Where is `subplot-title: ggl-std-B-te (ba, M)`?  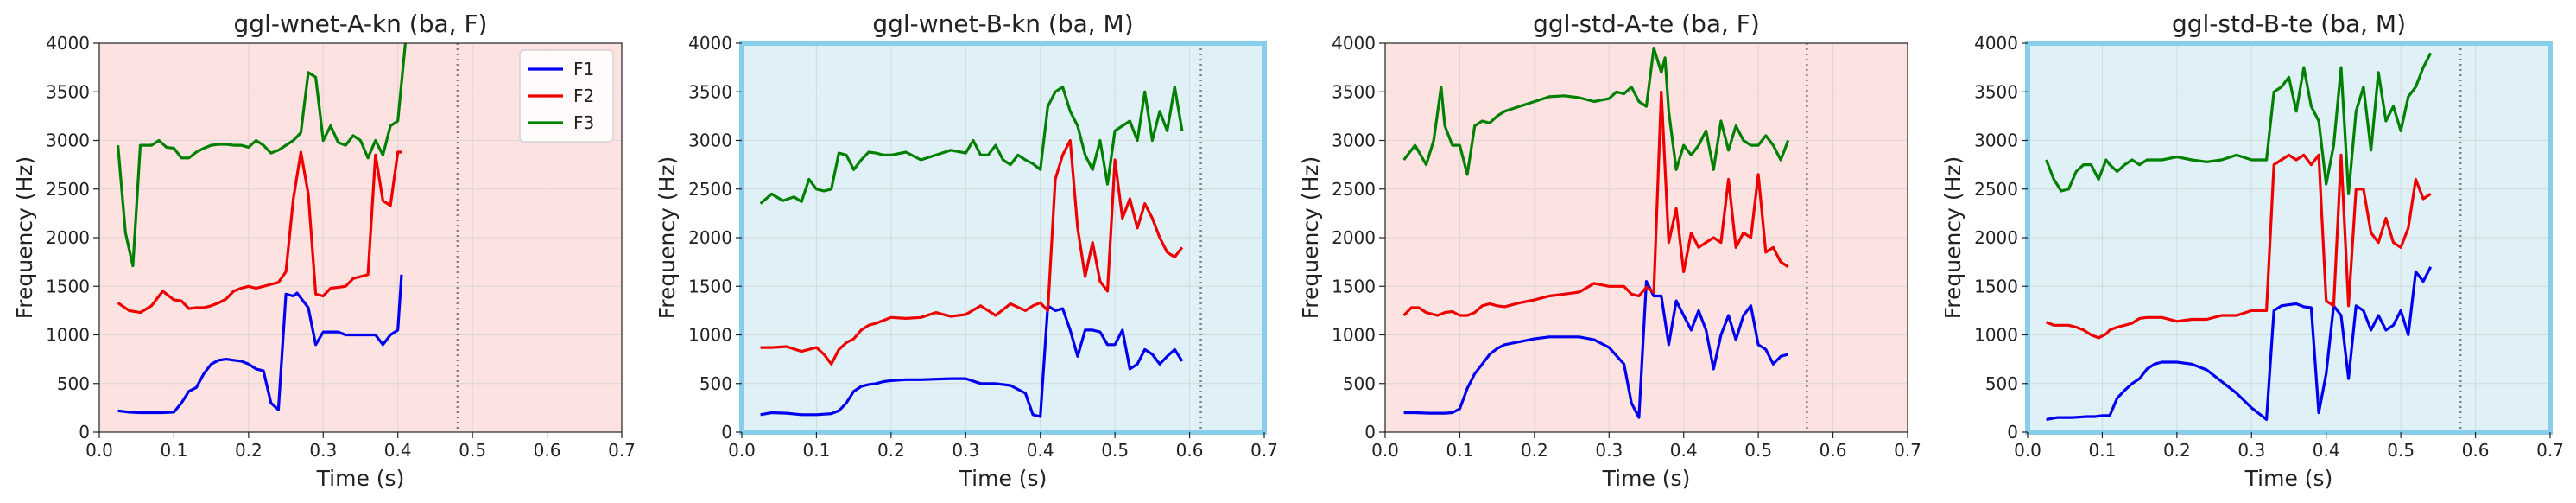
subplot-title: ggl-std-B-te (ba, M) is located at coordinates (2289, 24).